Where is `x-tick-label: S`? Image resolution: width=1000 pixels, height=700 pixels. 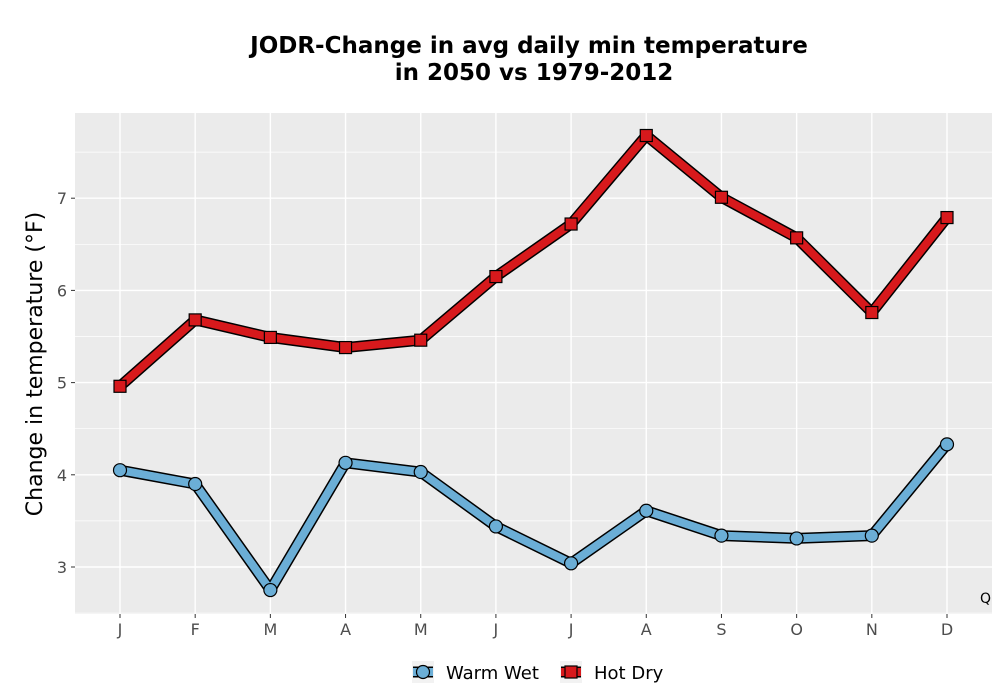
x-tick-label: S is located at coordinates (721, 629).